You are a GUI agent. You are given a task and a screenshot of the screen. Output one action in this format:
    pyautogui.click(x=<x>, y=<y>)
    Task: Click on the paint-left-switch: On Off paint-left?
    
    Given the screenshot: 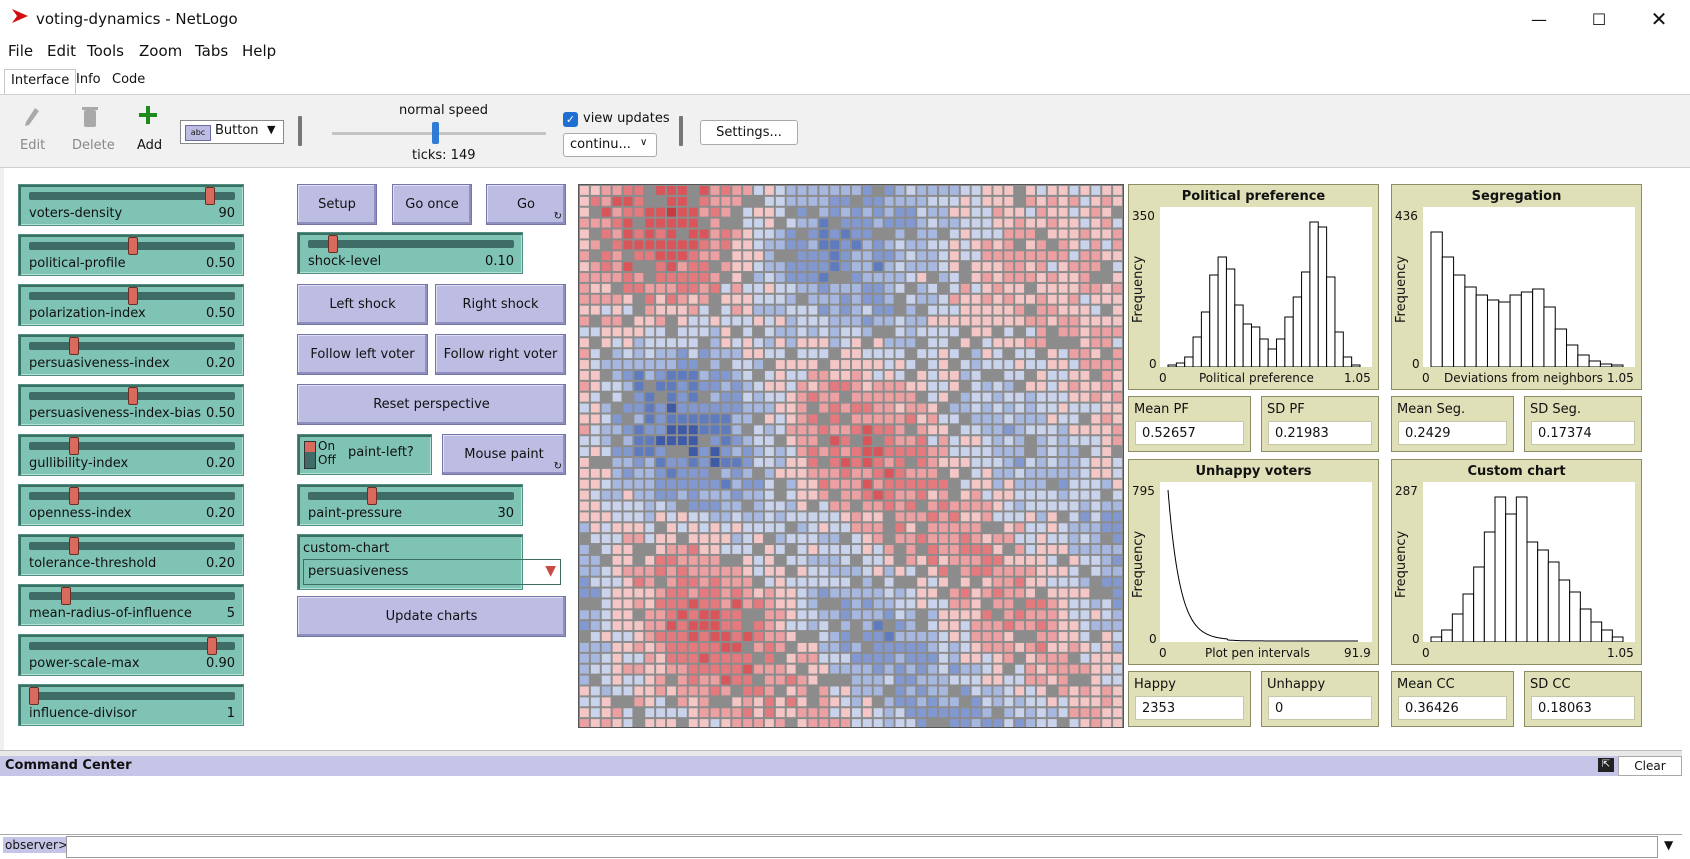 What is the action you would take?
    pyautogui.click(x=364, y=454)
    